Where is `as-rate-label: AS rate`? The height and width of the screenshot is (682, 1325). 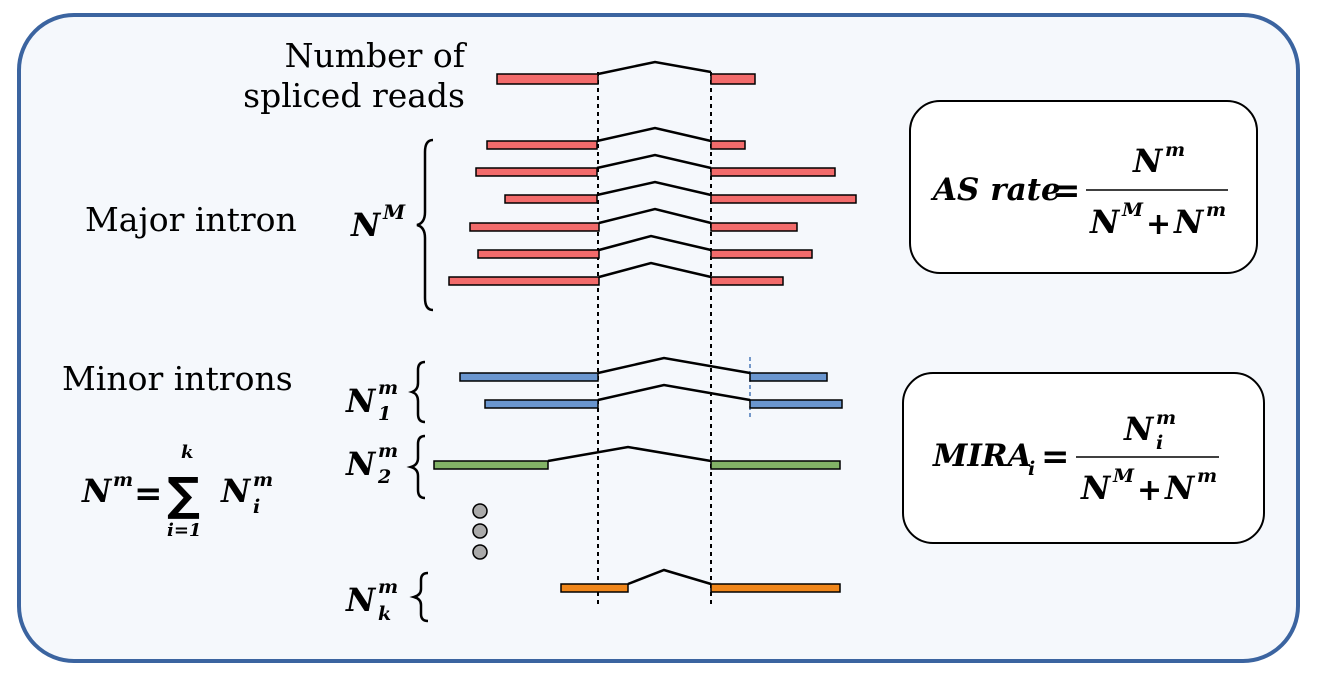
as-rate-label: AS rate is located at coordinates (995, 190).